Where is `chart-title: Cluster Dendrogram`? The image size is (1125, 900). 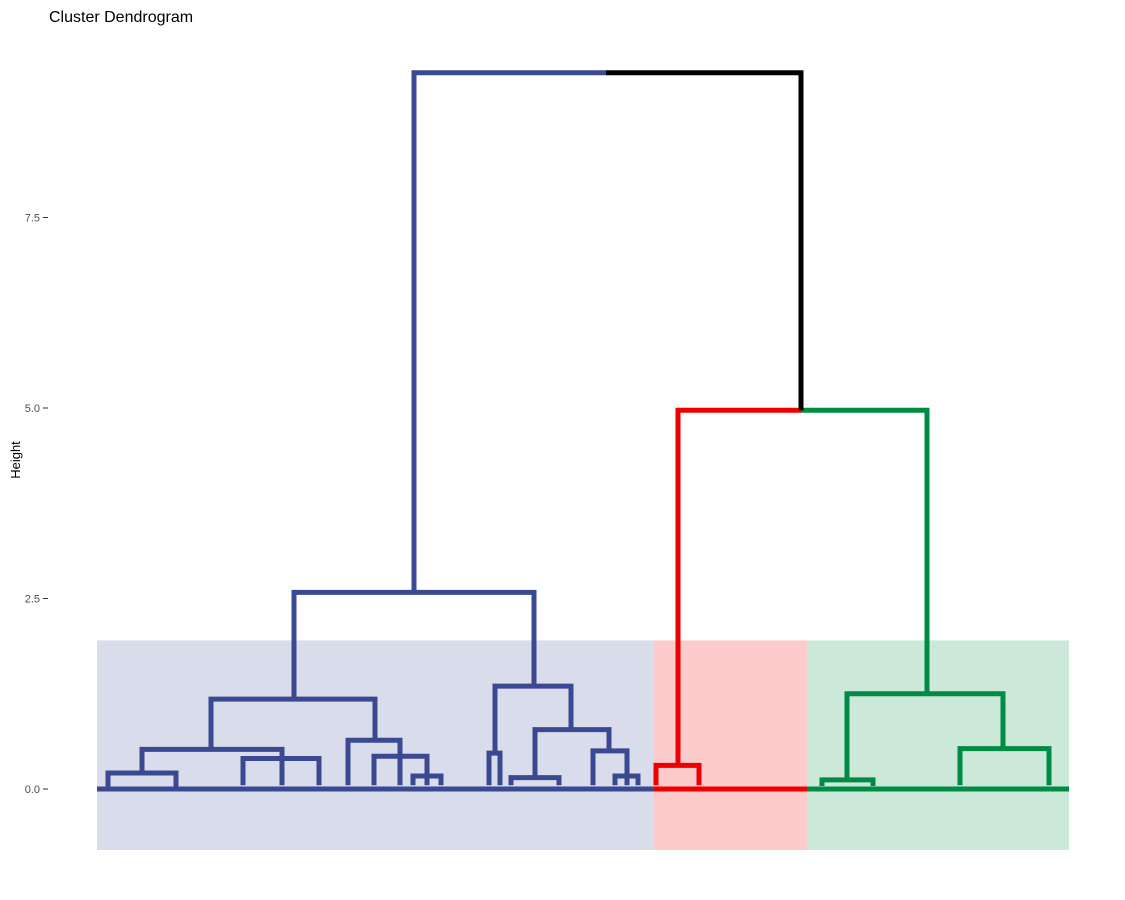
chart-title: Cluster Dendrogram is located at coordinates (121, 17).